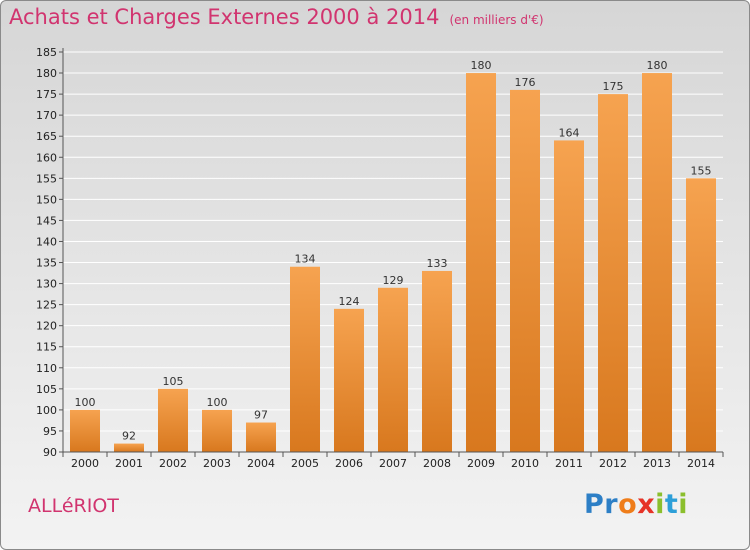  What do you see at coordinates (496, 20) in the screenshot?
I see `chart-unit-note: (en milliers d'€)` at bounding box center [496, 20].